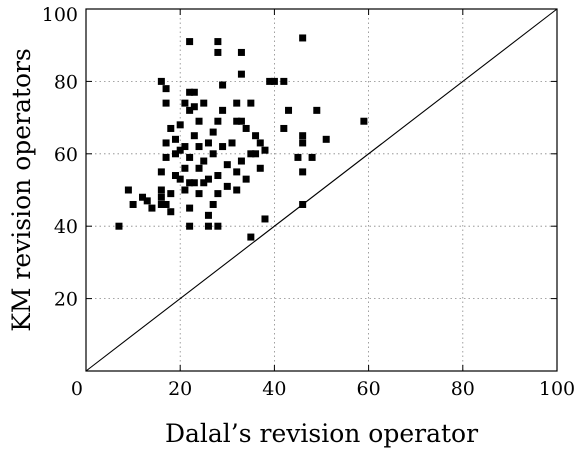 This screenshot has width=578, height=449. I want to click on y-tick-label: 100, so click(60, 15).